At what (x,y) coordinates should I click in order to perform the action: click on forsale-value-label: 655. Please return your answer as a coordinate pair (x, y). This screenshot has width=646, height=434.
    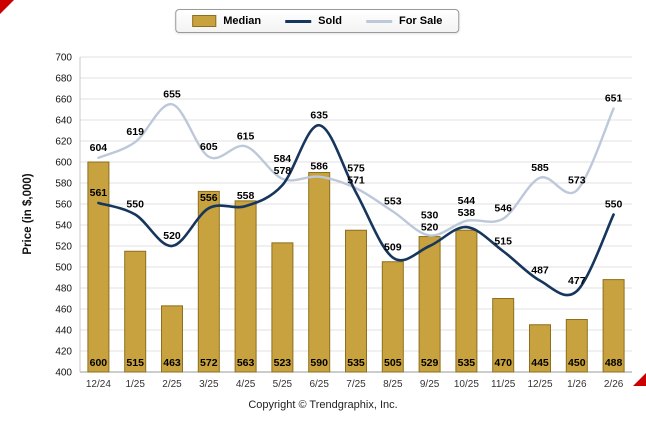
    Looking at the image, I should click on (172, 94).